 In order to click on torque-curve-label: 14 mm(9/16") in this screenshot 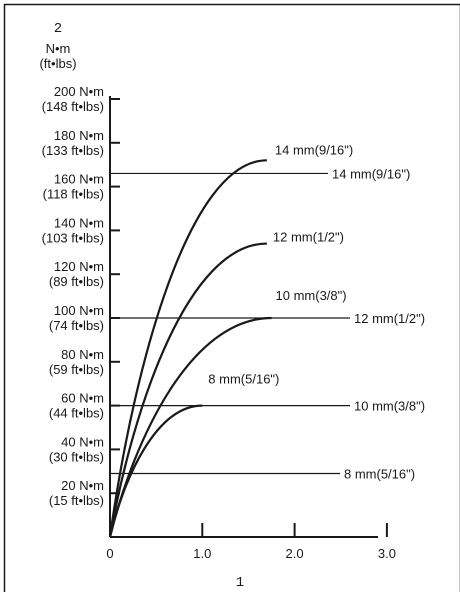, I will do `click(314, 149)`.